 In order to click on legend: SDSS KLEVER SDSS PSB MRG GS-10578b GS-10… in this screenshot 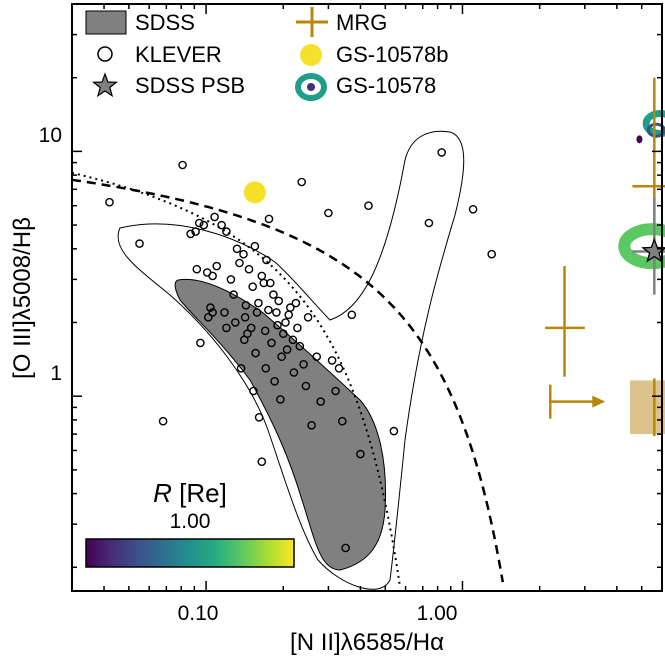, I will do `click(267, 54)`.